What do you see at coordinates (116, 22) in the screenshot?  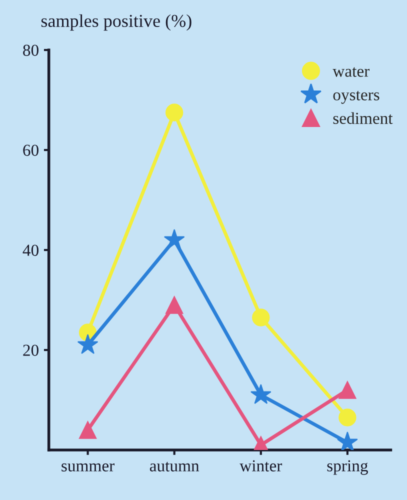 I see `y-axis-title: samples positive (%)` at bounding box center [116, 22].